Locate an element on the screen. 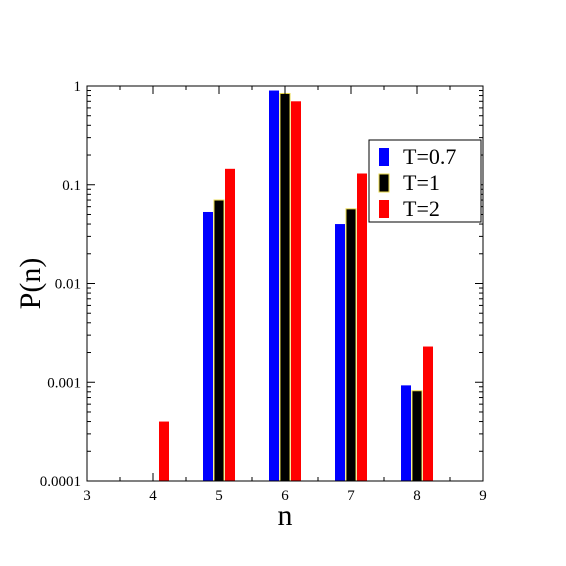 The width and height of the screenshot is (566, 566). bar-t2-n8 is located at coordinates (428, 413).